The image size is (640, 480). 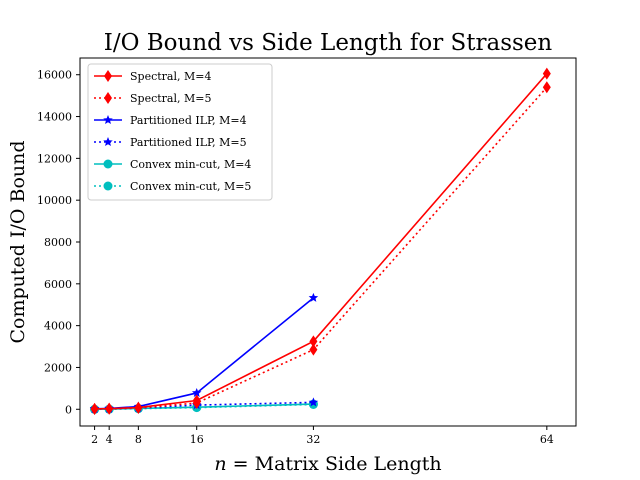 I want to click on y-tick-label: 16000, so click(x=54, y=75).